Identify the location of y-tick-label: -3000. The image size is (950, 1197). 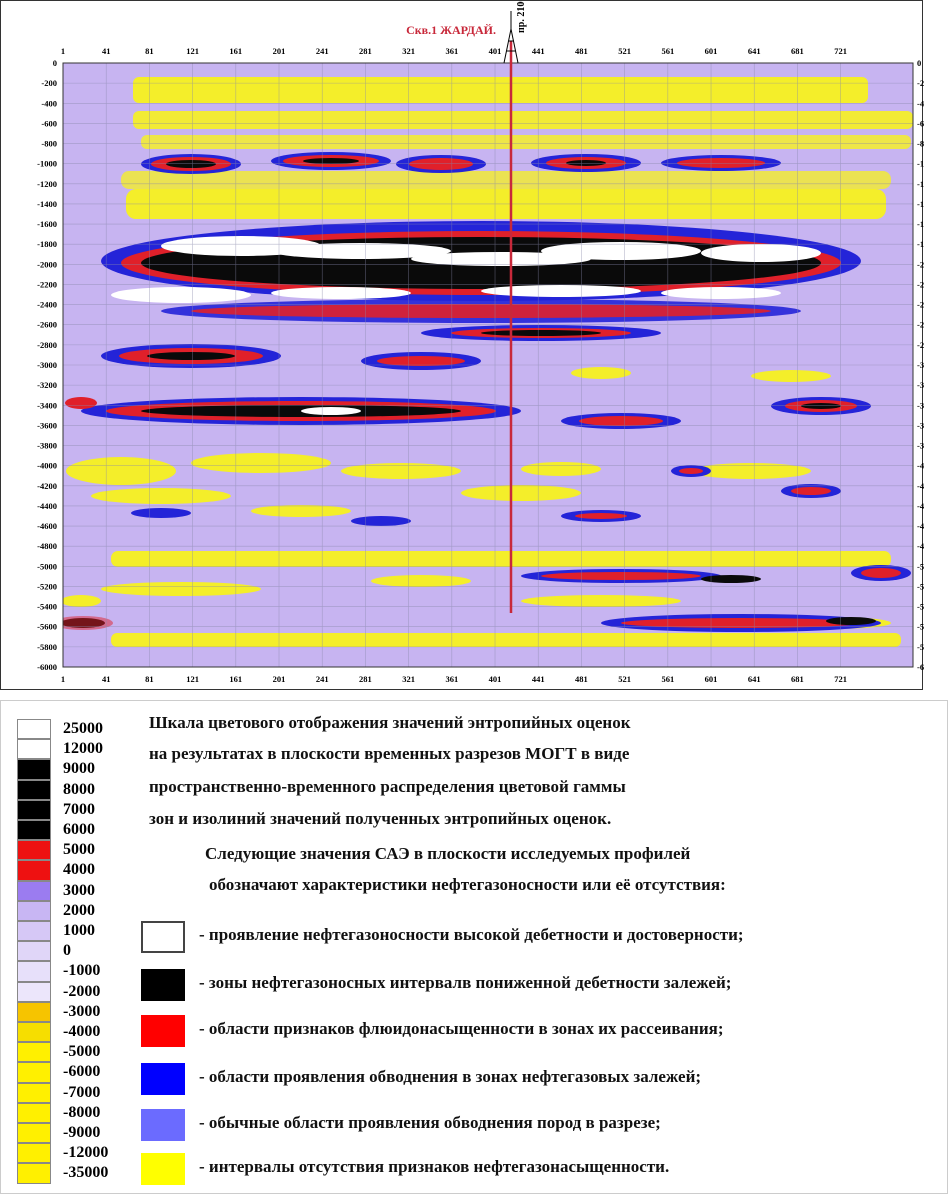
(920, 365).